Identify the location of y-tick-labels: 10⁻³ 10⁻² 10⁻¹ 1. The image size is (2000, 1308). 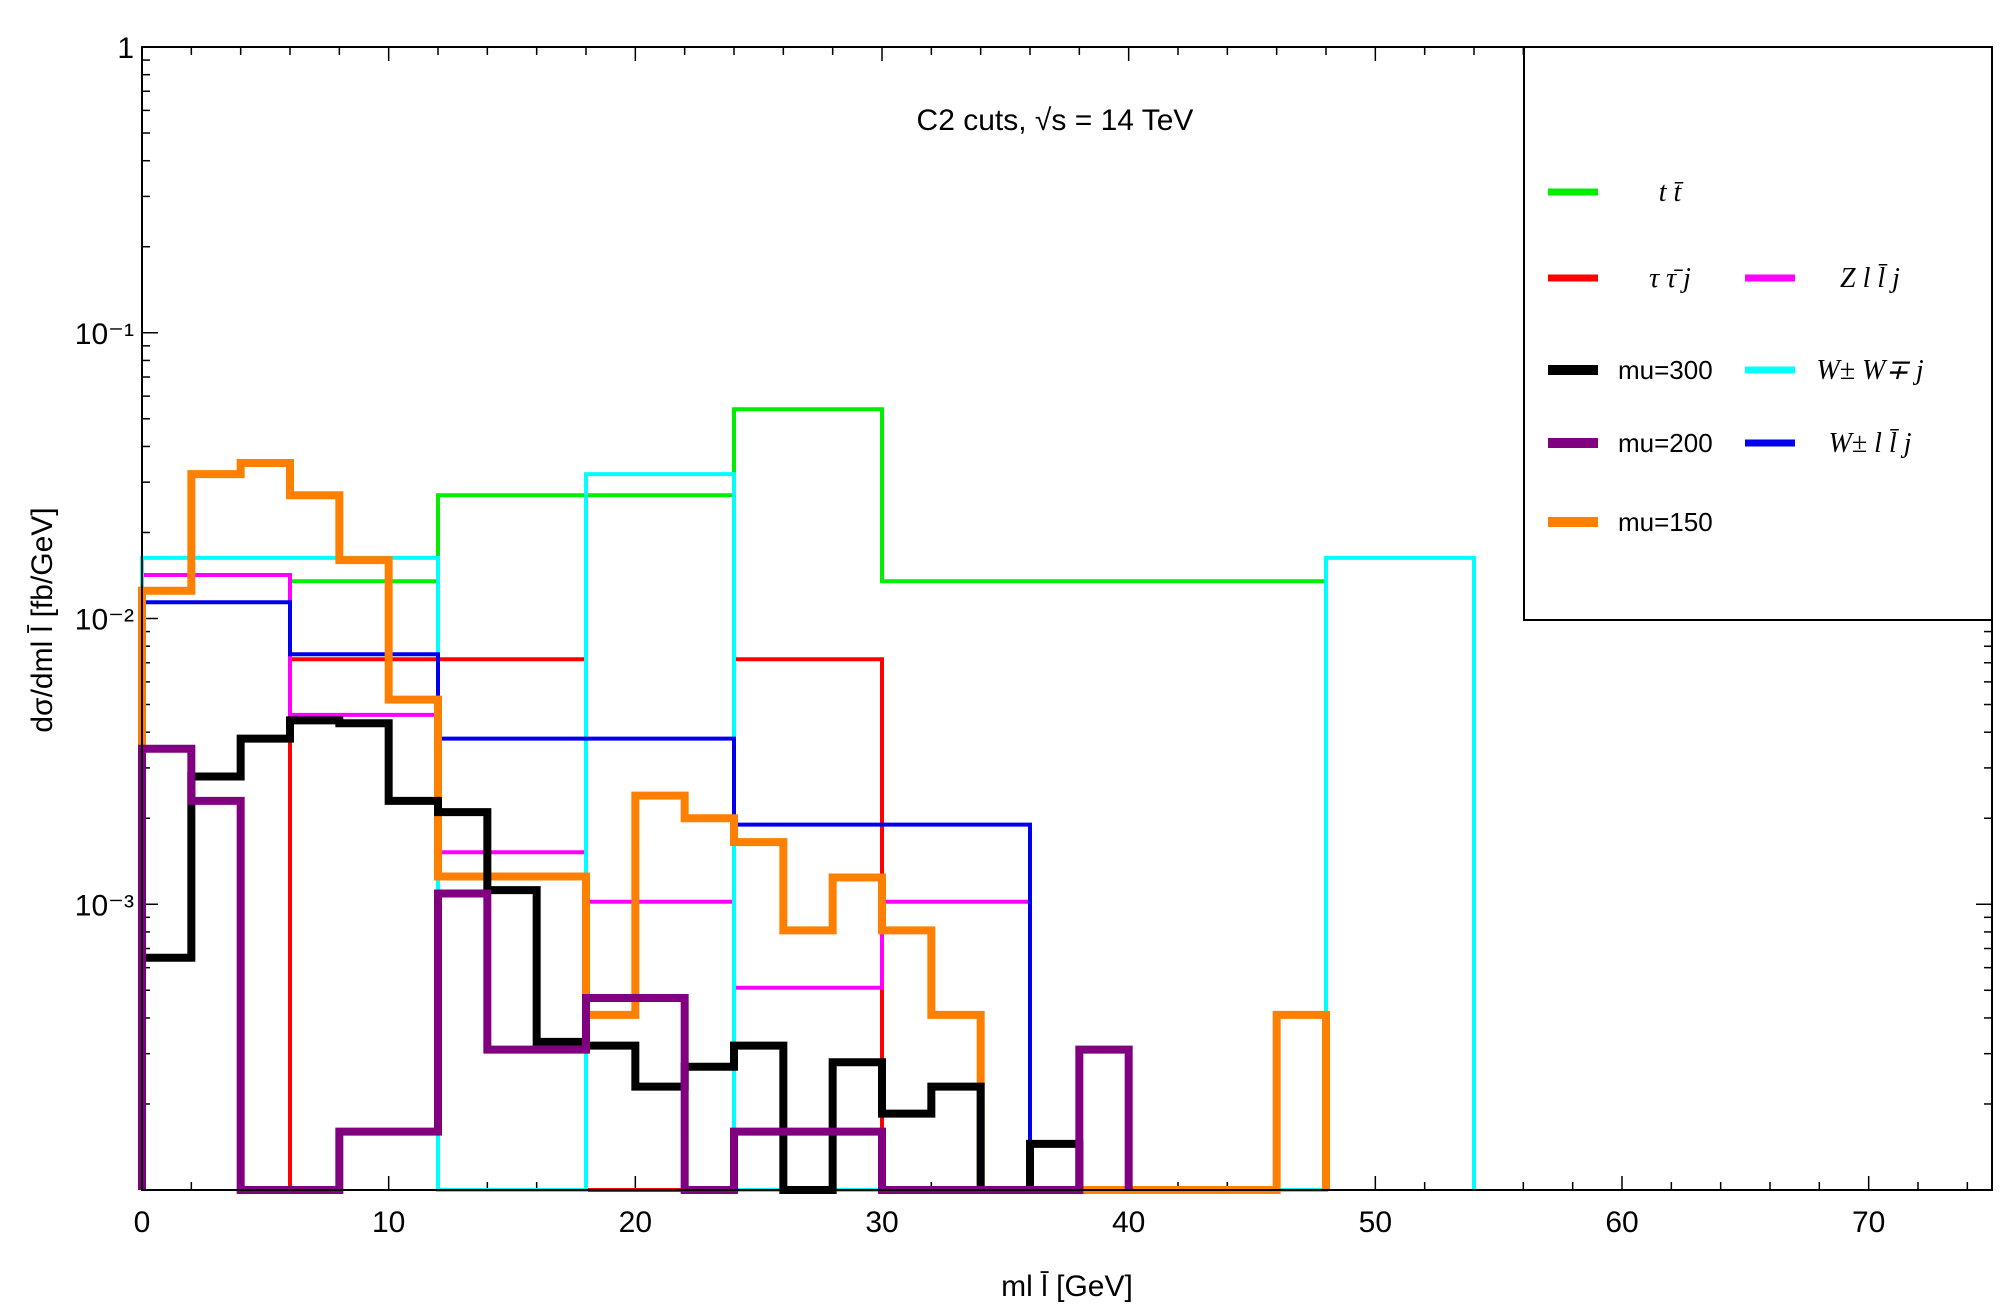
(104, 477).